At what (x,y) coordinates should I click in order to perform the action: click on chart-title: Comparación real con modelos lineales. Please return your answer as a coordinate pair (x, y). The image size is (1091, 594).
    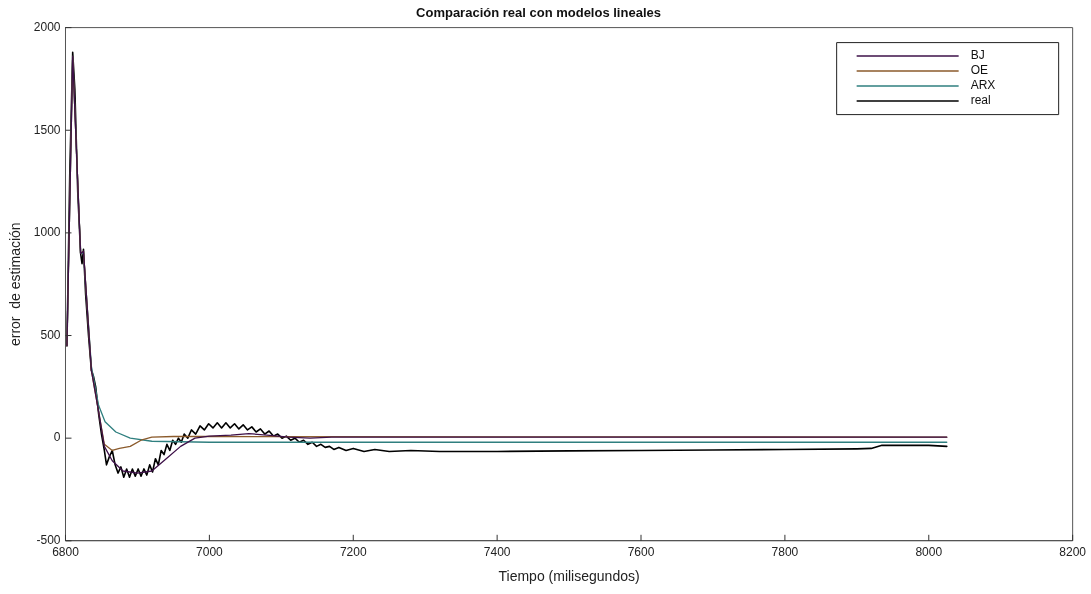
    Looking at the image, I should click on (538, 13).